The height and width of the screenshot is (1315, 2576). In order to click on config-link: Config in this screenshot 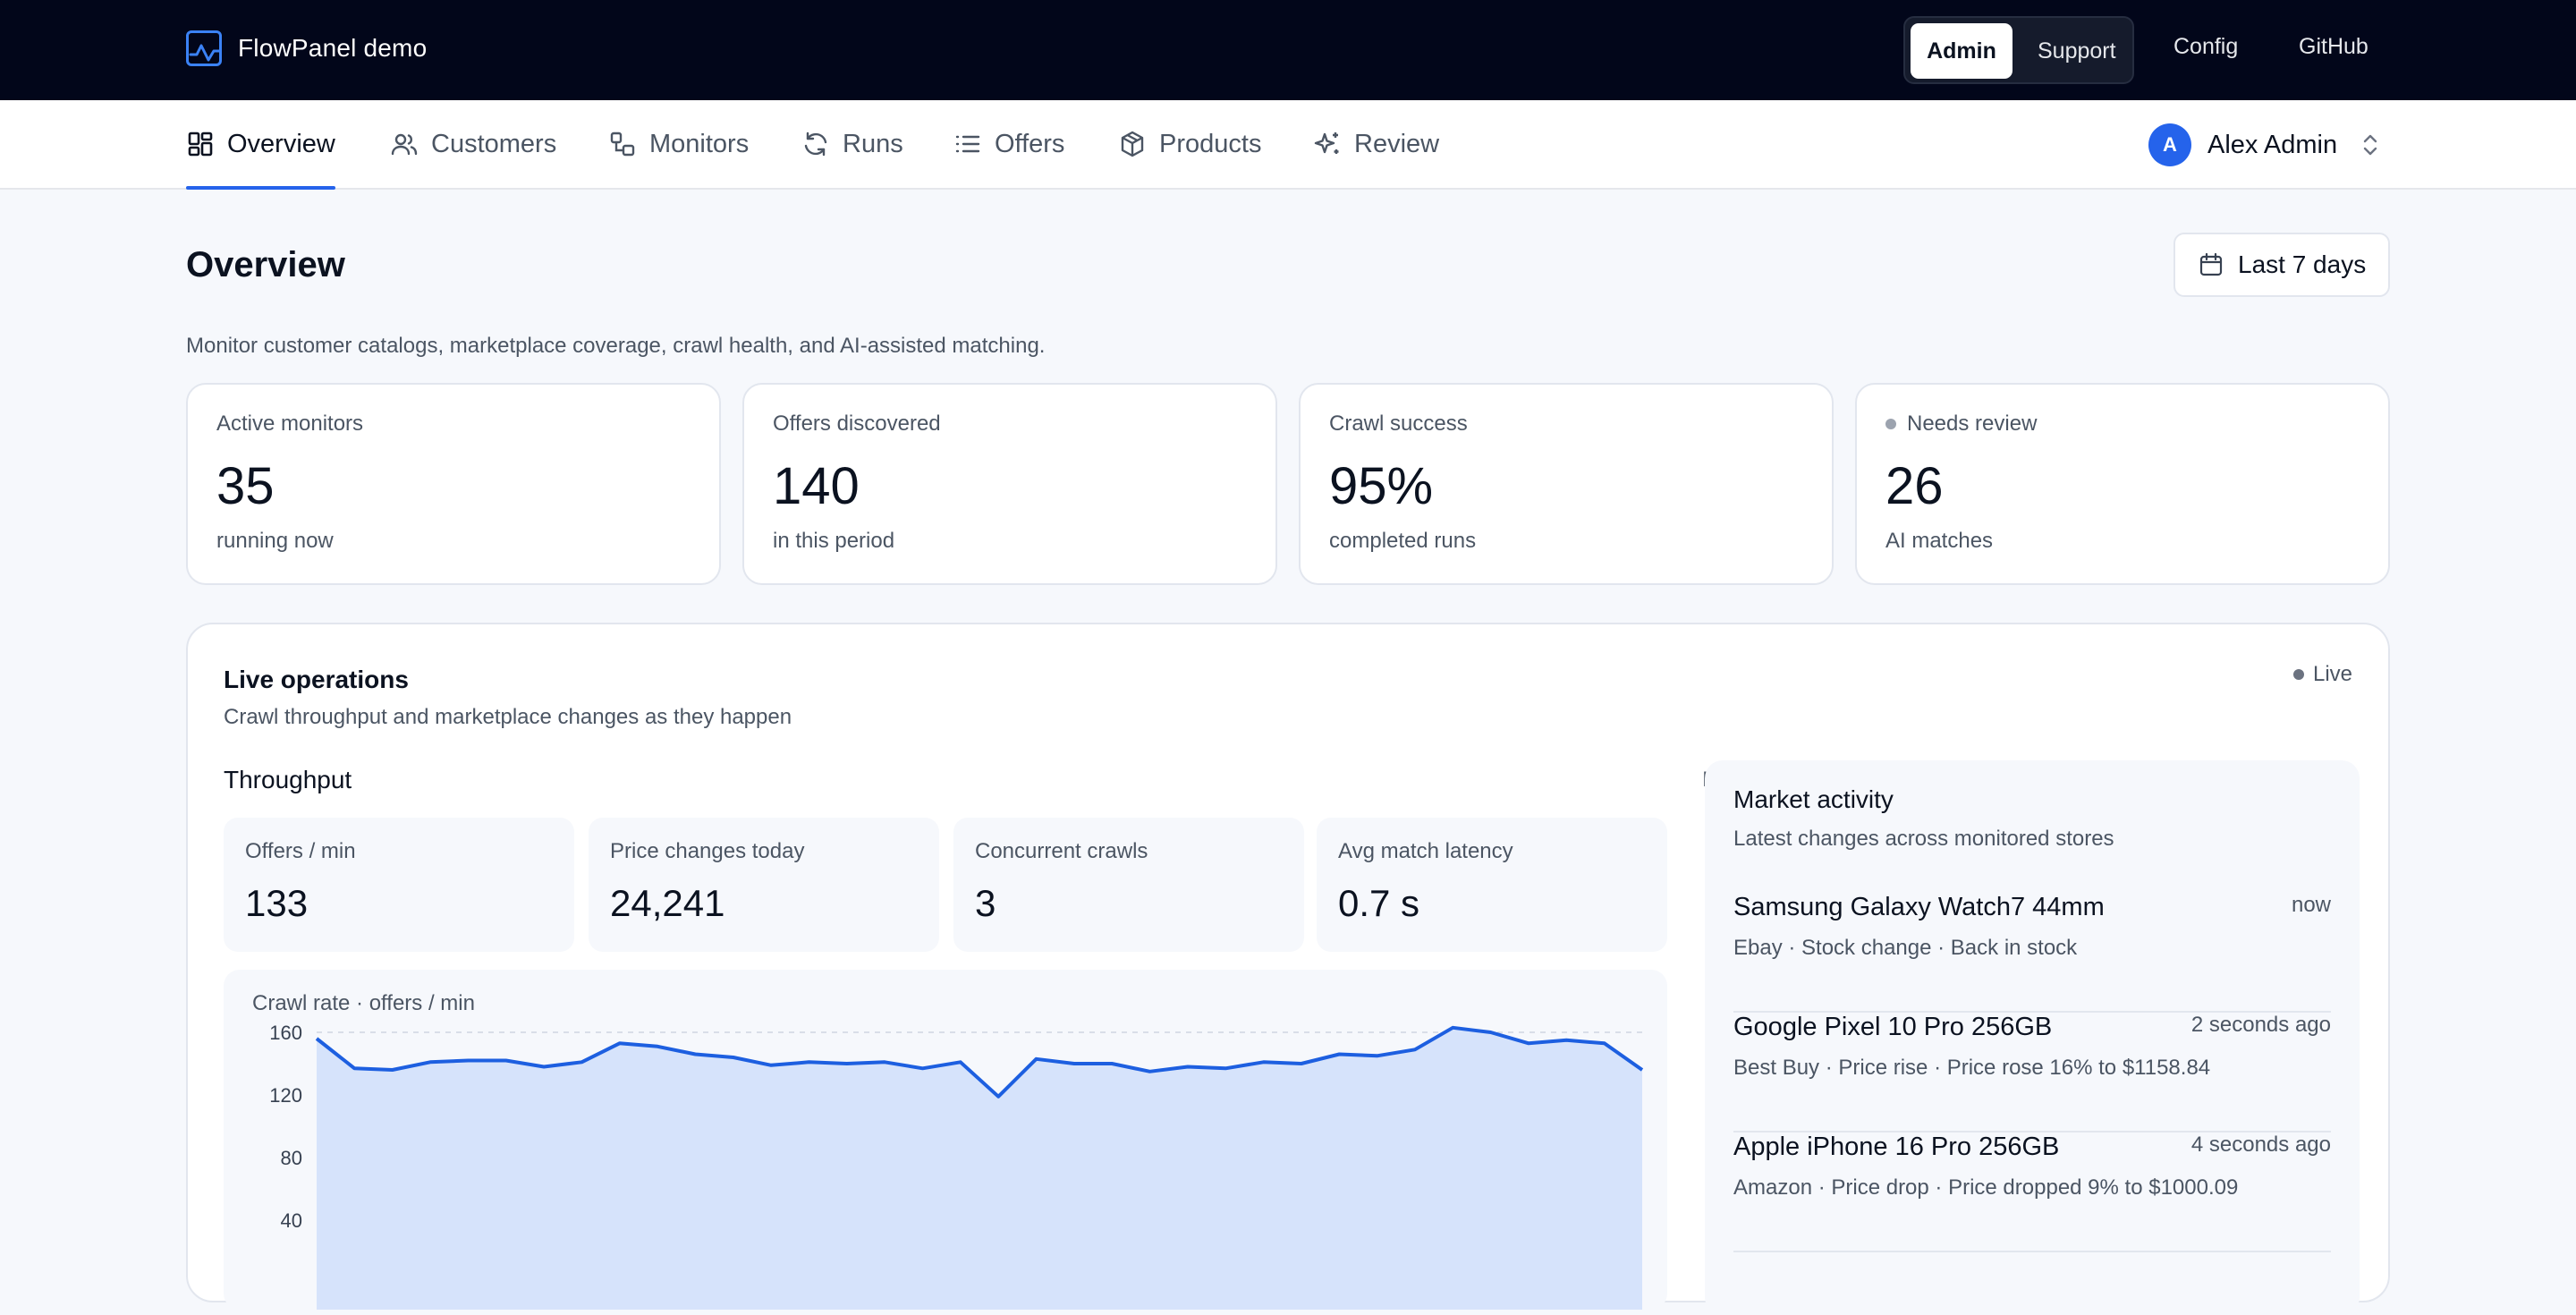, I will do `click(2206, 46)`.